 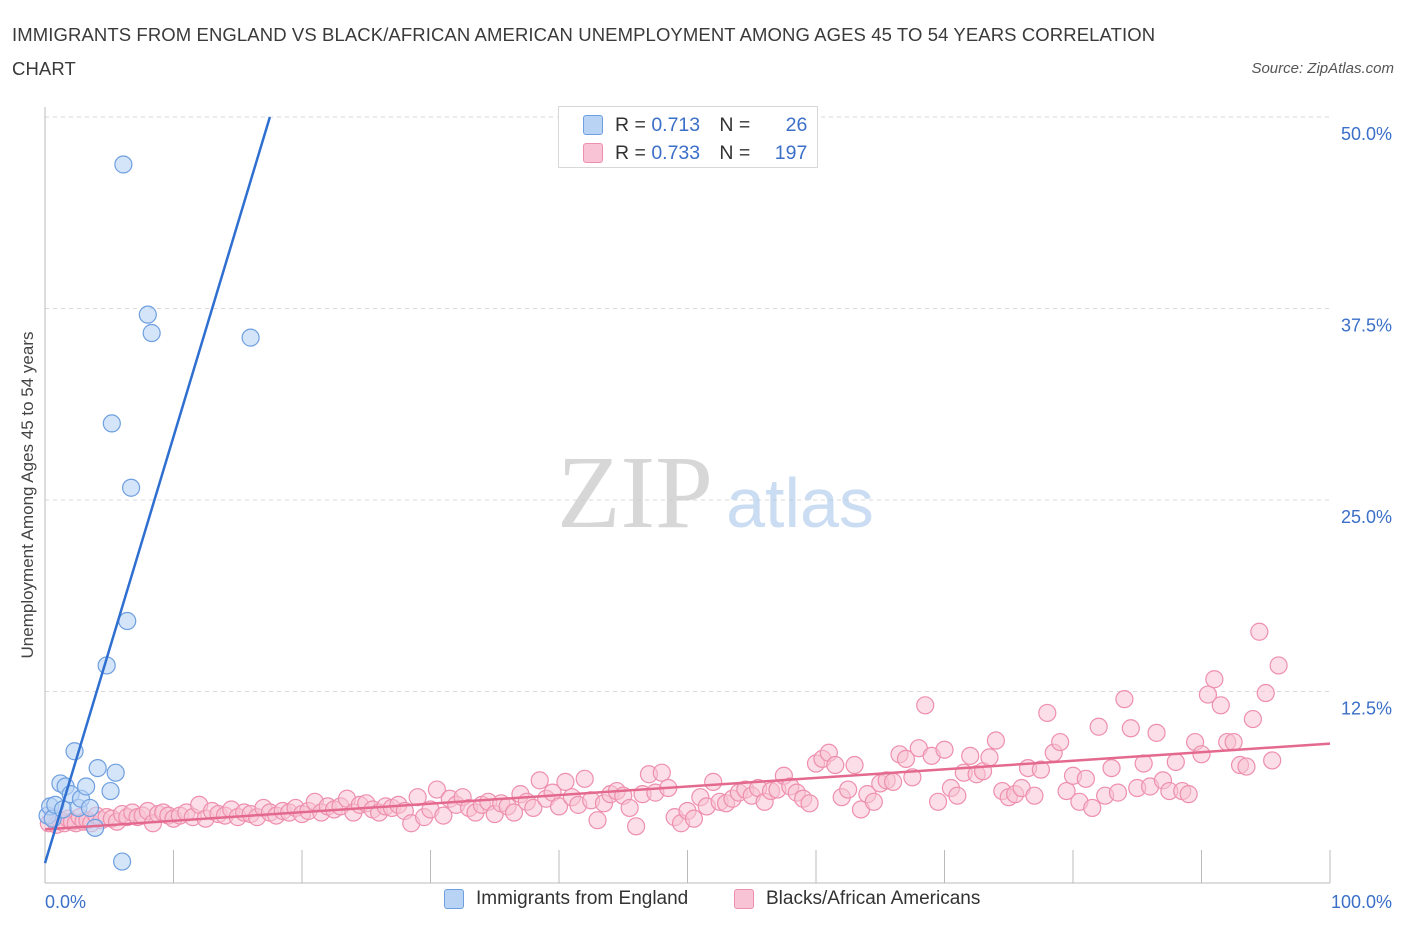 What do you see at coordinates (635, 492) in the screenshot?
I see `watermark-zip: ZIP` at bounding box center [635, 492].